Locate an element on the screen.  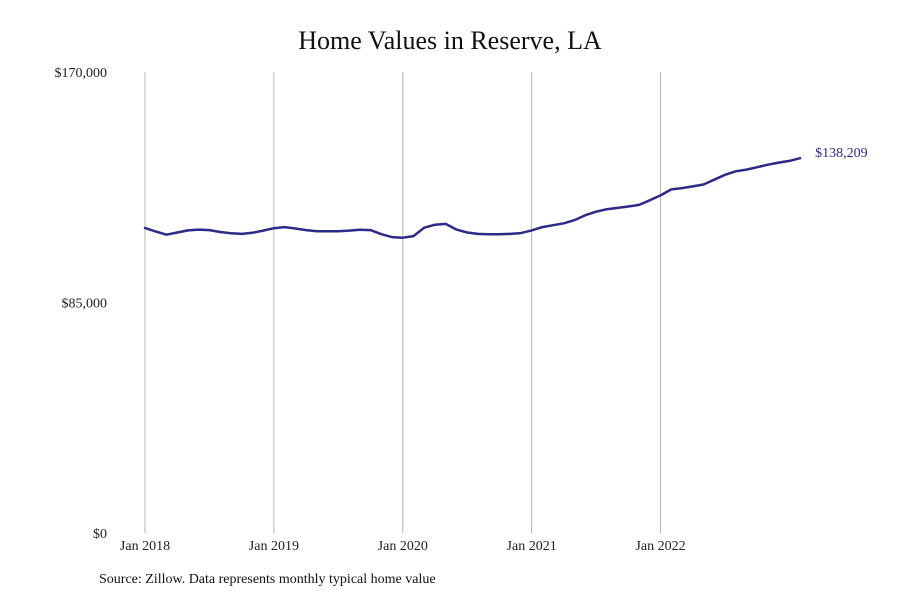
y-tick-label: $170,000 is located at coordinates (81, 73).